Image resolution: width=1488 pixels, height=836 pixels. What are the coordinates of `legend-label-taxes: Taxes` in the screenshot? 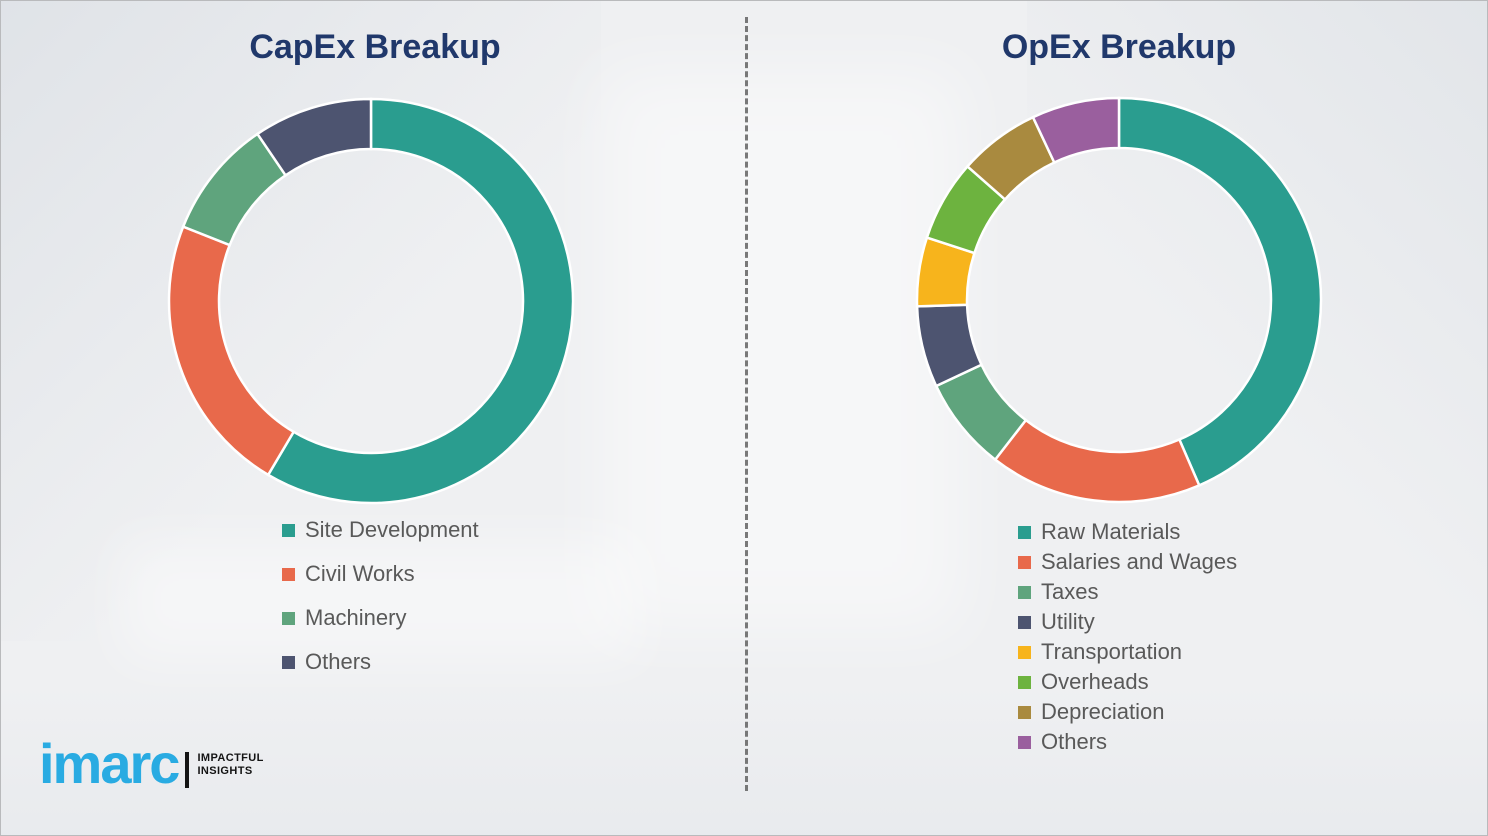 It's located at (1070, 591).